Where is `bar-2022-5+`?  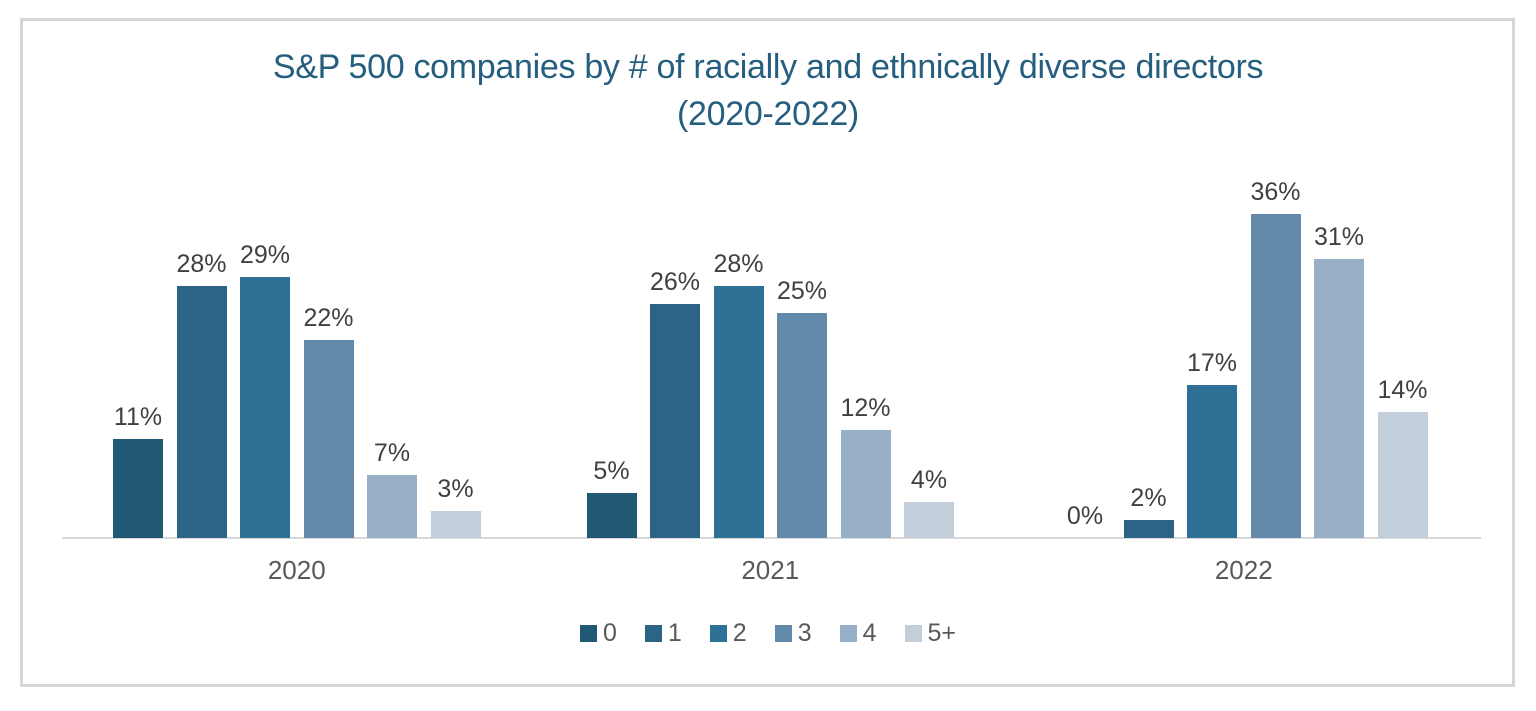 bar-2022-5+ is located at coordinates (1402, 475).